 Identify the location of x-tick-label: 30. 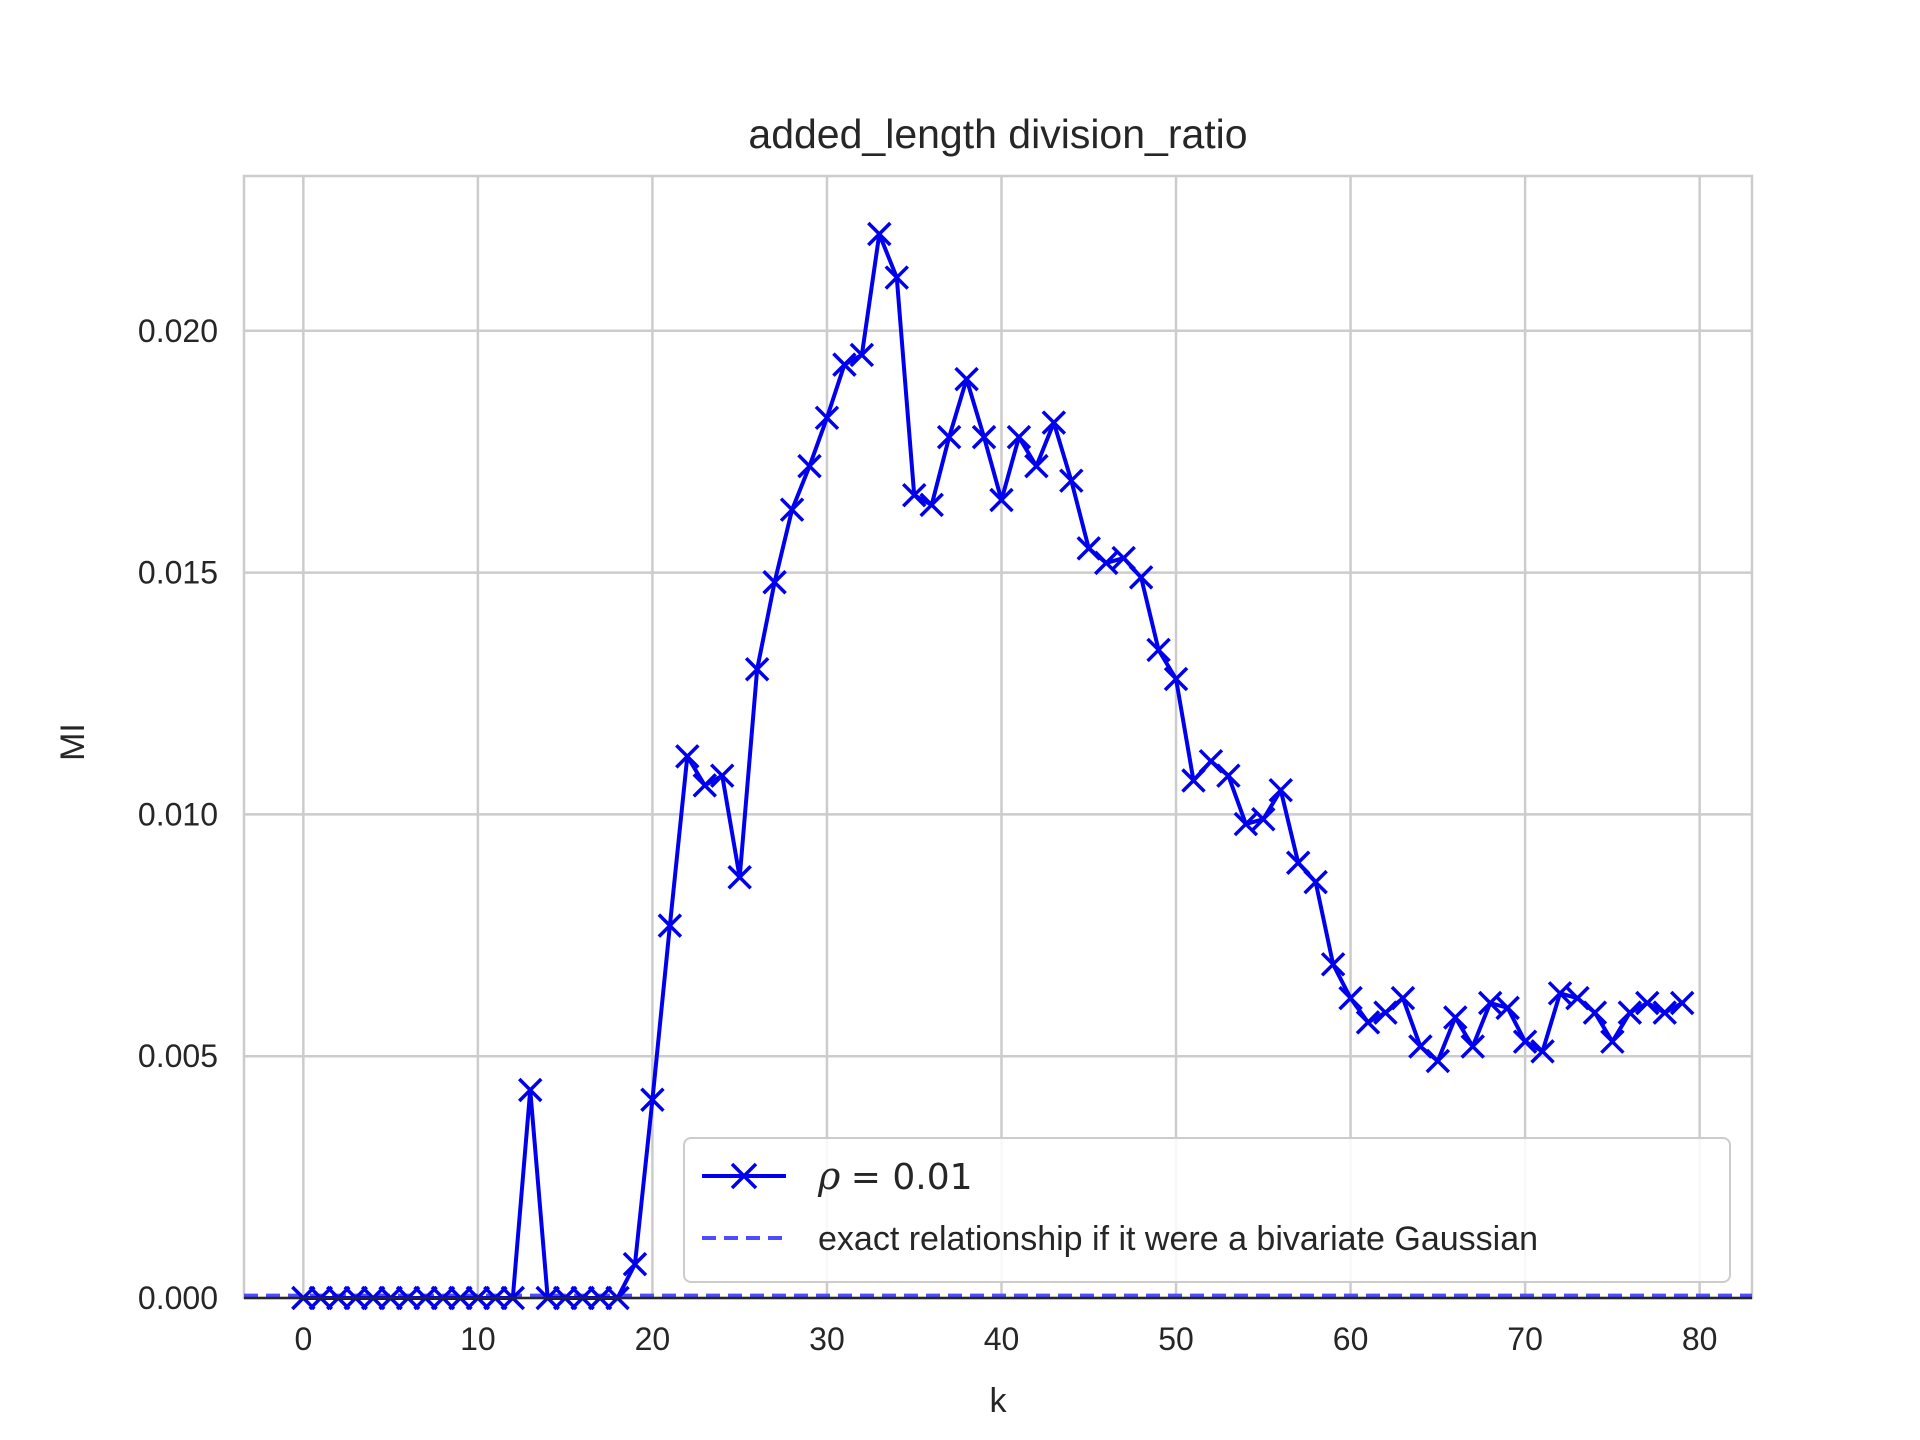
(827, 1339).